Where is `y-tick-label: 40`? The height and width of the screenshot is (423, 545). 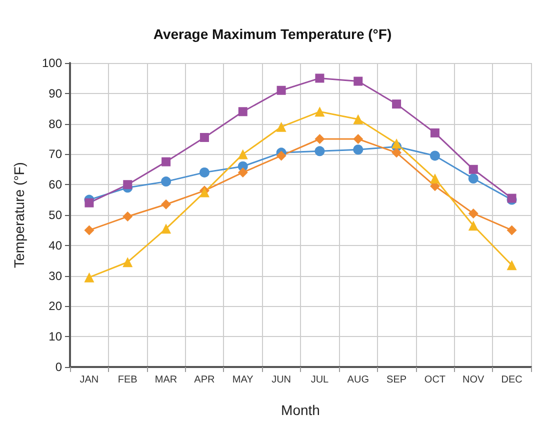
y-tick-label: 40 is located at coordinates (55, 245).